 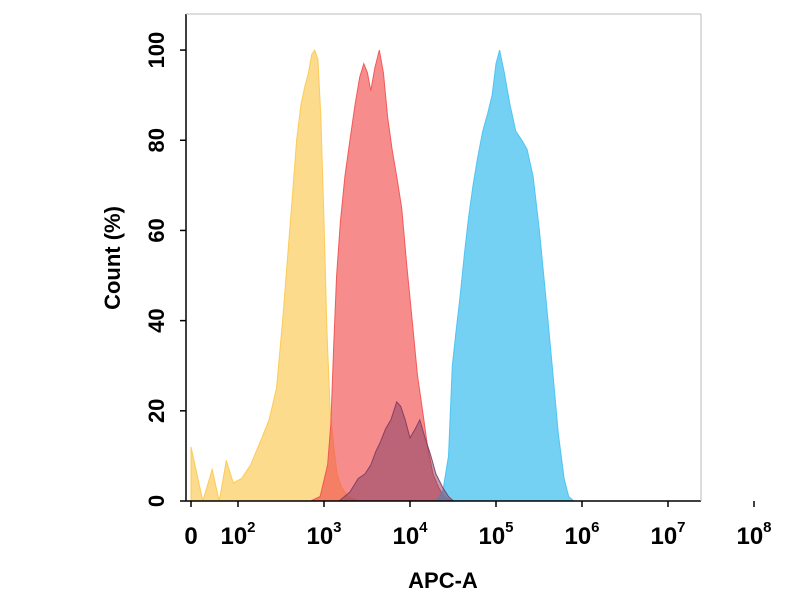 What do you see at coordinates (443, 580) in the screenshot?
I see `x-axis-label: APC-A` at bounding box center [443, 580].